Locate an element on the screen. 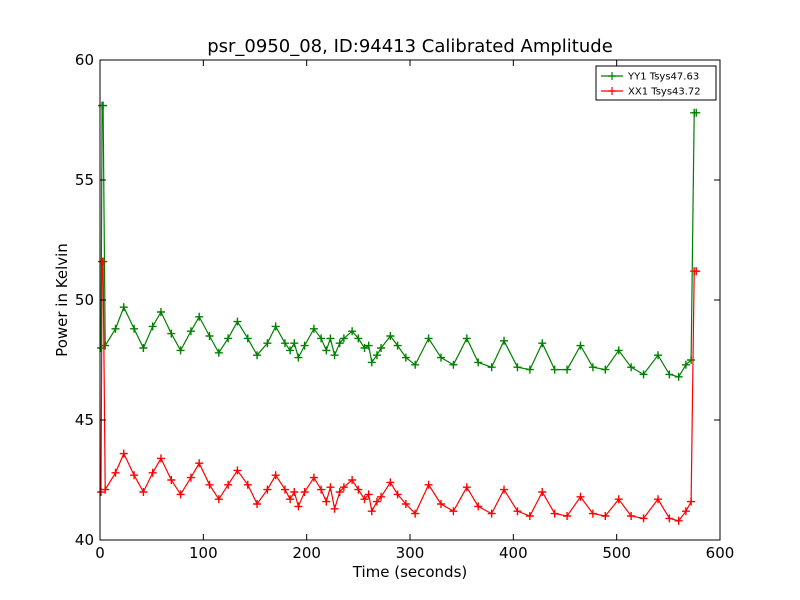 Image resolution: width=800 pixels, height=600 pixels. legend-label: YY1 Tsys47.63 is located at coordinates (663, 77).